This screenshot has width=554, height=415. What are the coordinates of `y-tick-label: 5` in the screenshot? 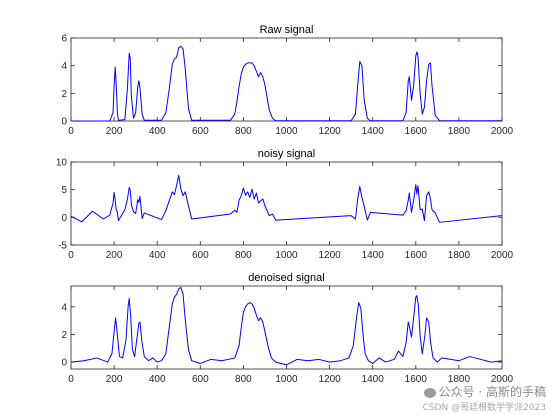 It's located at (64, 190).